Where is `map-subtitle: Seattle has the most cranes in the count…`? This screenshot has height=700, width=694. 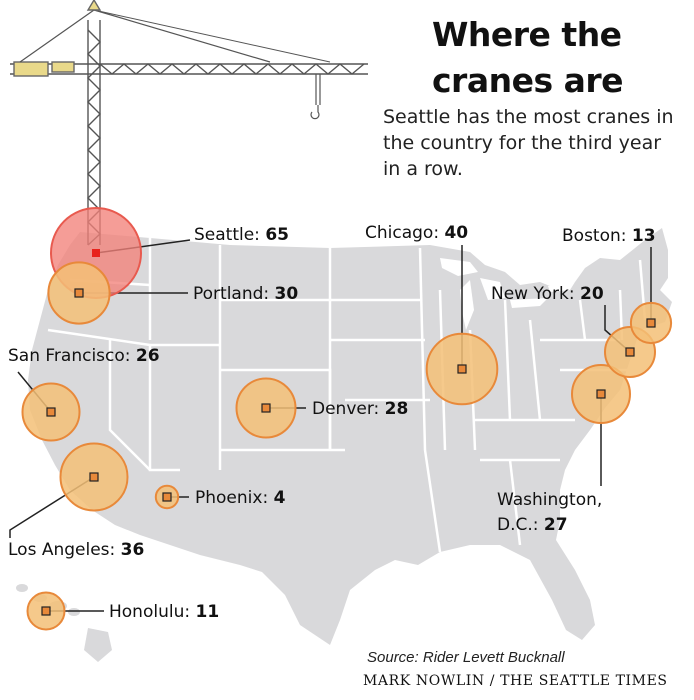
map-subtitle: Seattle has the most cranes in the count… is located at coordinates (528, 143).